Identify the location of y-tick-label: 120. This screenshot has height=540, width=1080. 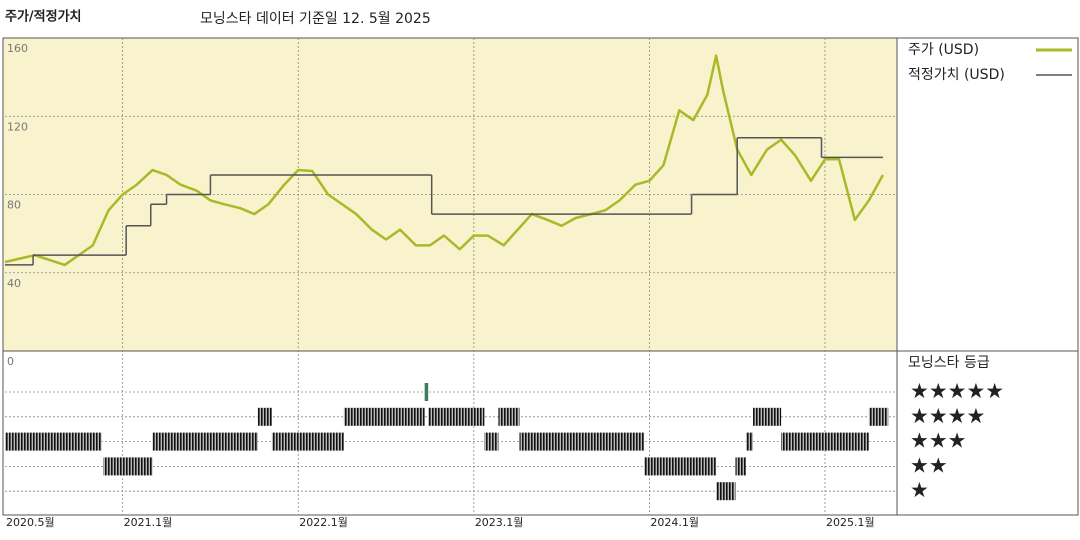
(17, 126).